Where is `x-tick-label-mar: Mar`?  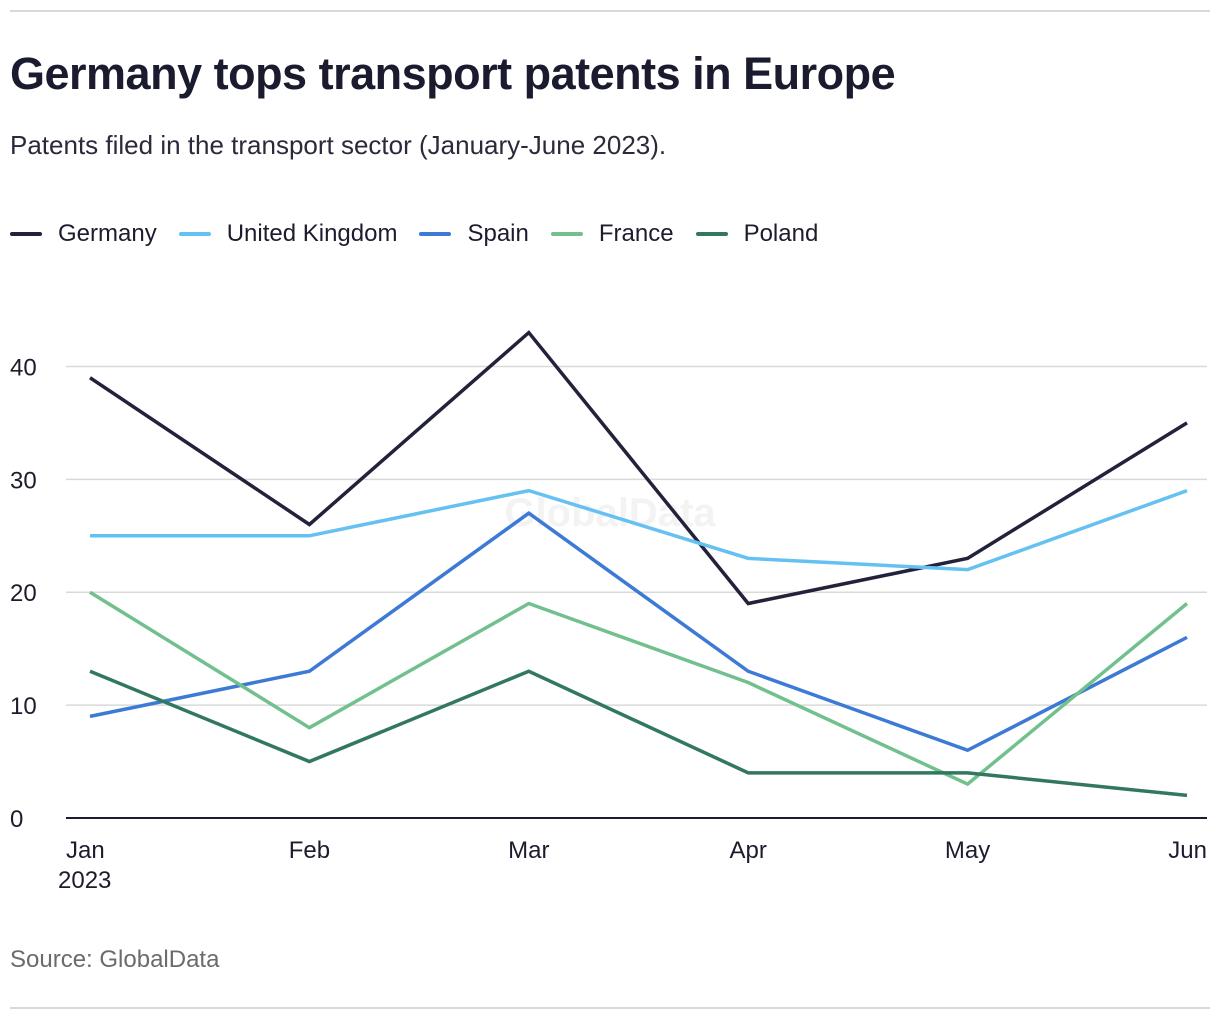 x-tick-label-mar: Mar is located at coordinates (528, 850).